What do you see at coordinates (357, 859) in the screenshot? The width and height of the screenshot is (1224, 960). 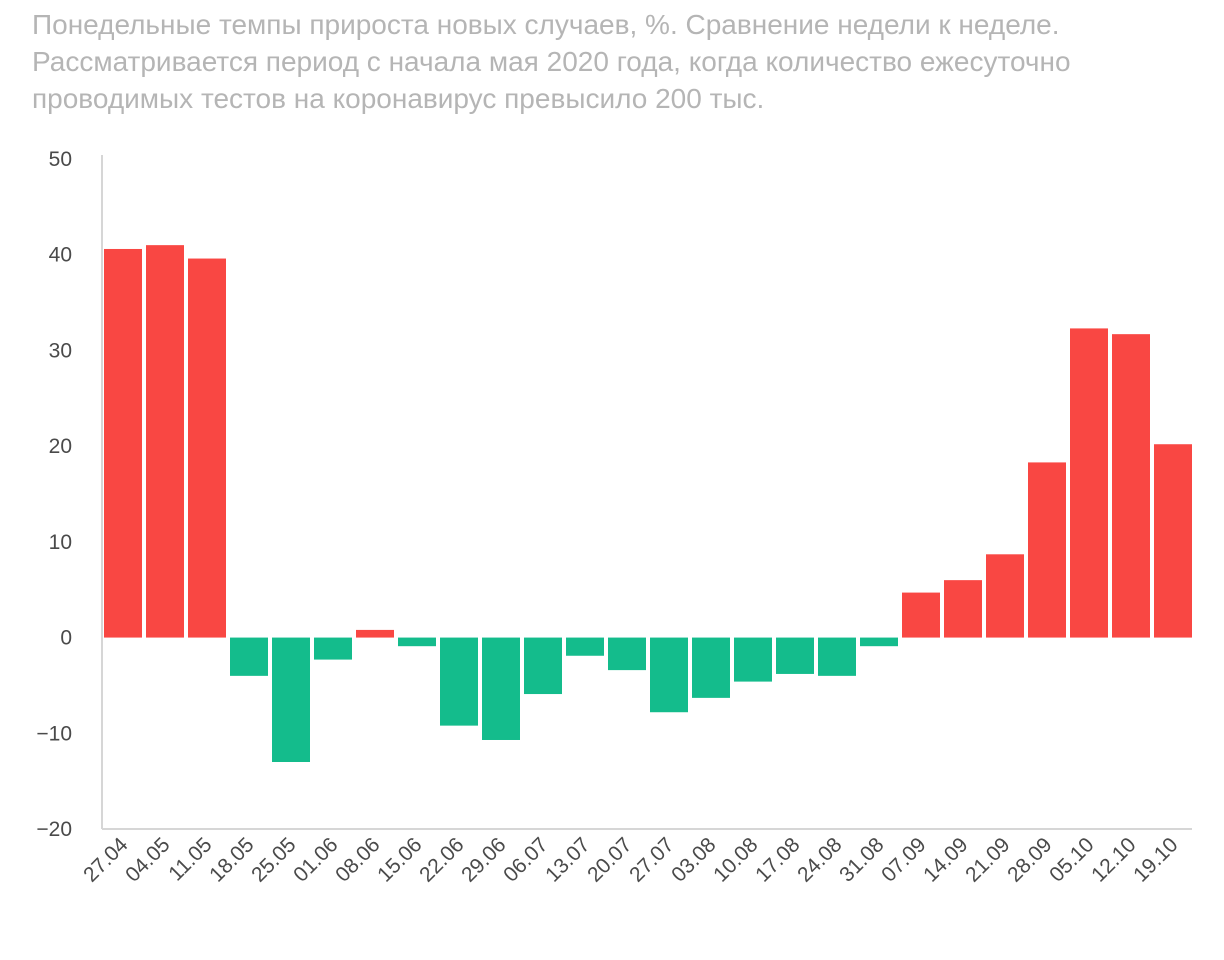 I see `x-tick-label: 08.06` at bounding box center [357, 859].